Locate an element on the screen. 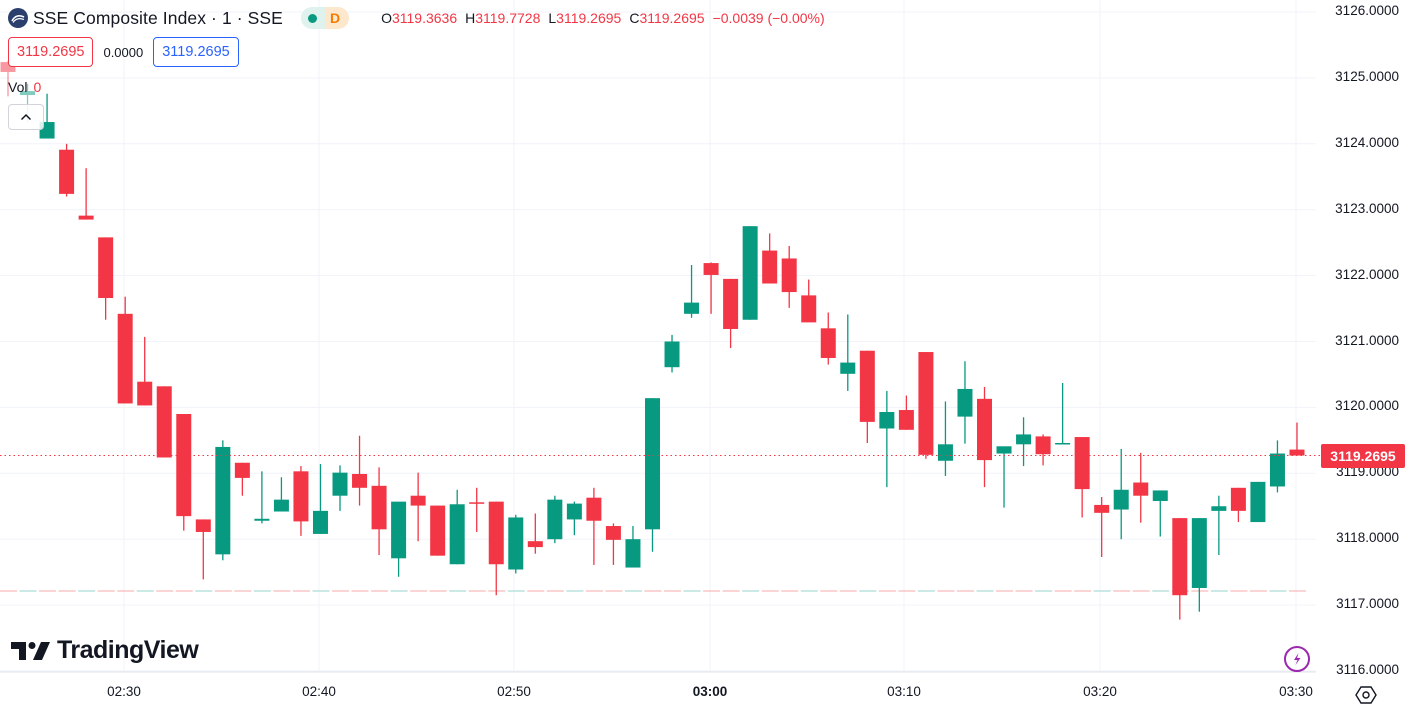  time-tick-label: 03:10 is located at coordinates (904, 691).